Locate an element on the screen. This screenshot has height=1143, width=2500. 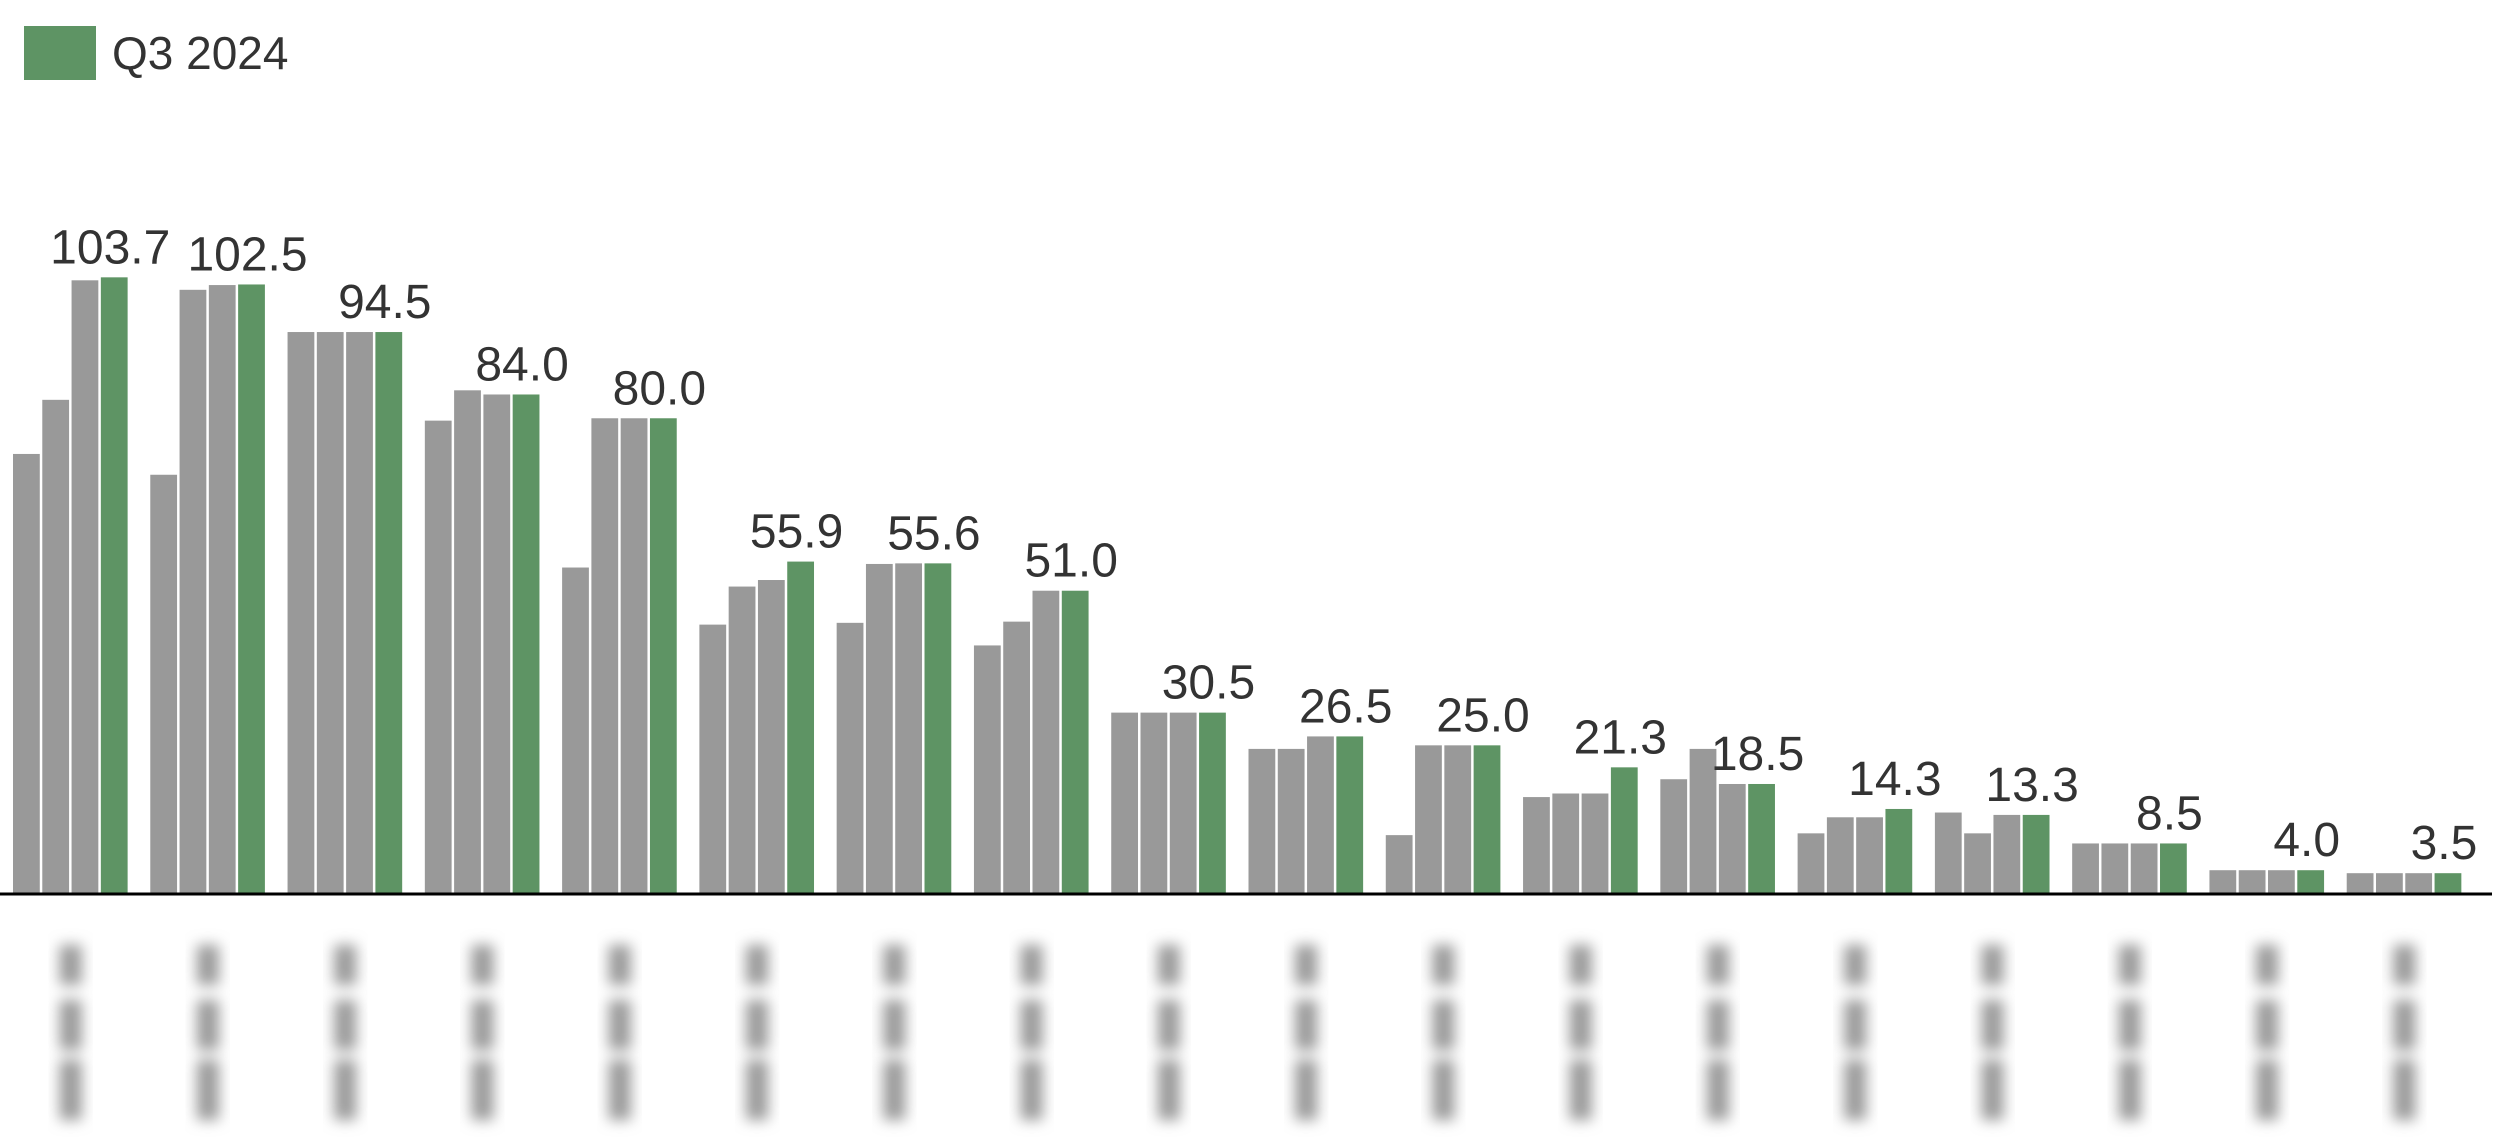
value-label: 84.0 is located at coordinates (521, 364).